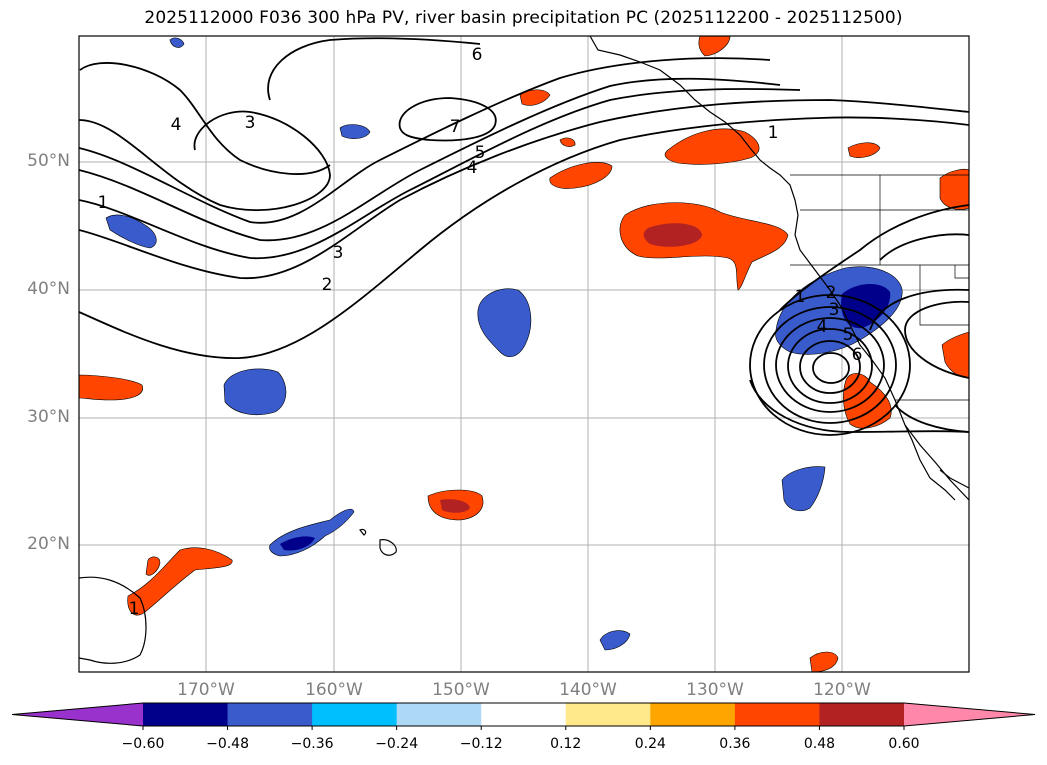 The width and height of the screenshot is (1047, 765). Describe the element at coordinates (735, 744) in the screenshot. I see `colorbar-tick-label: 0.36` at that location.